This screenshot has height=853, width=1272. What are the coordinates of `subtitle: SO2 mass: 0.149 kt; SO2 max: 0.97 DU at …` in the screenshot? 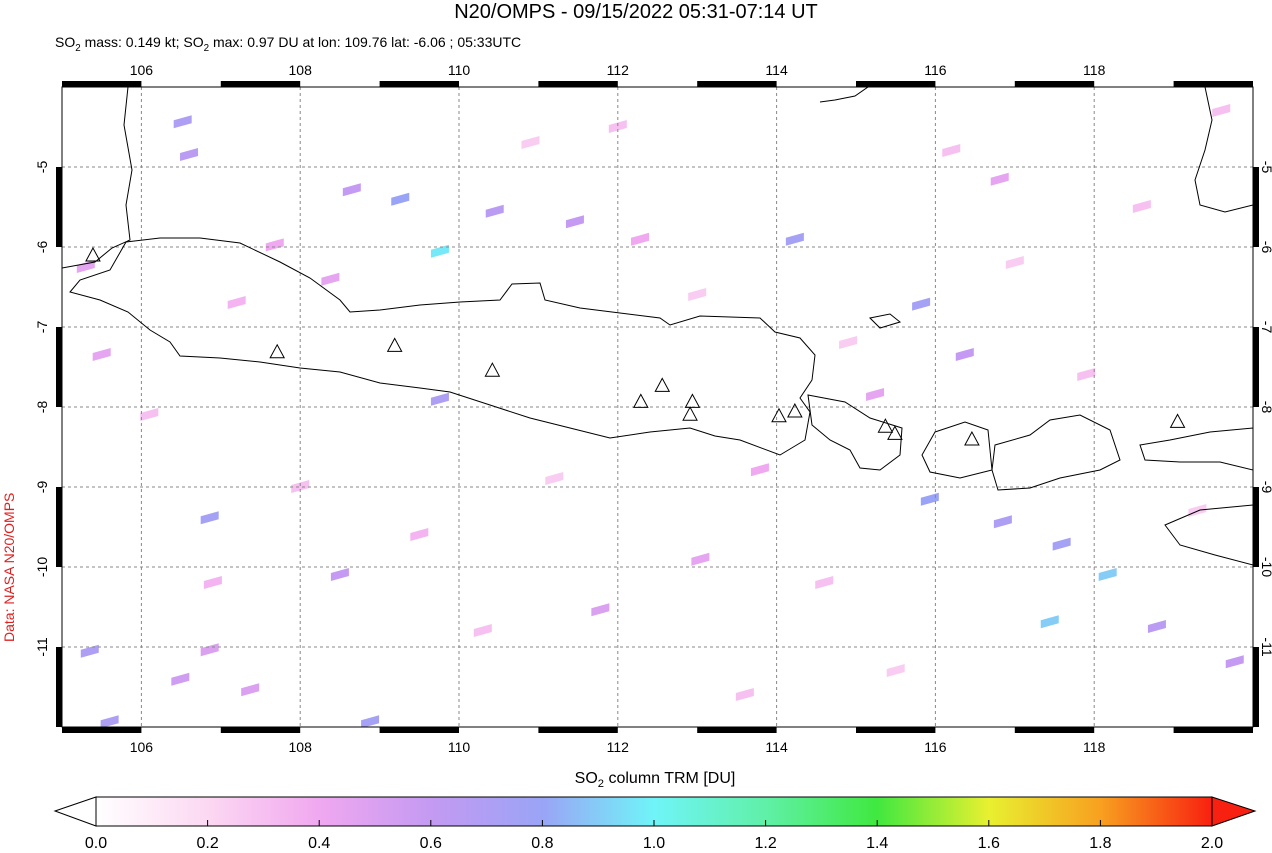 It's located at (288, 44).